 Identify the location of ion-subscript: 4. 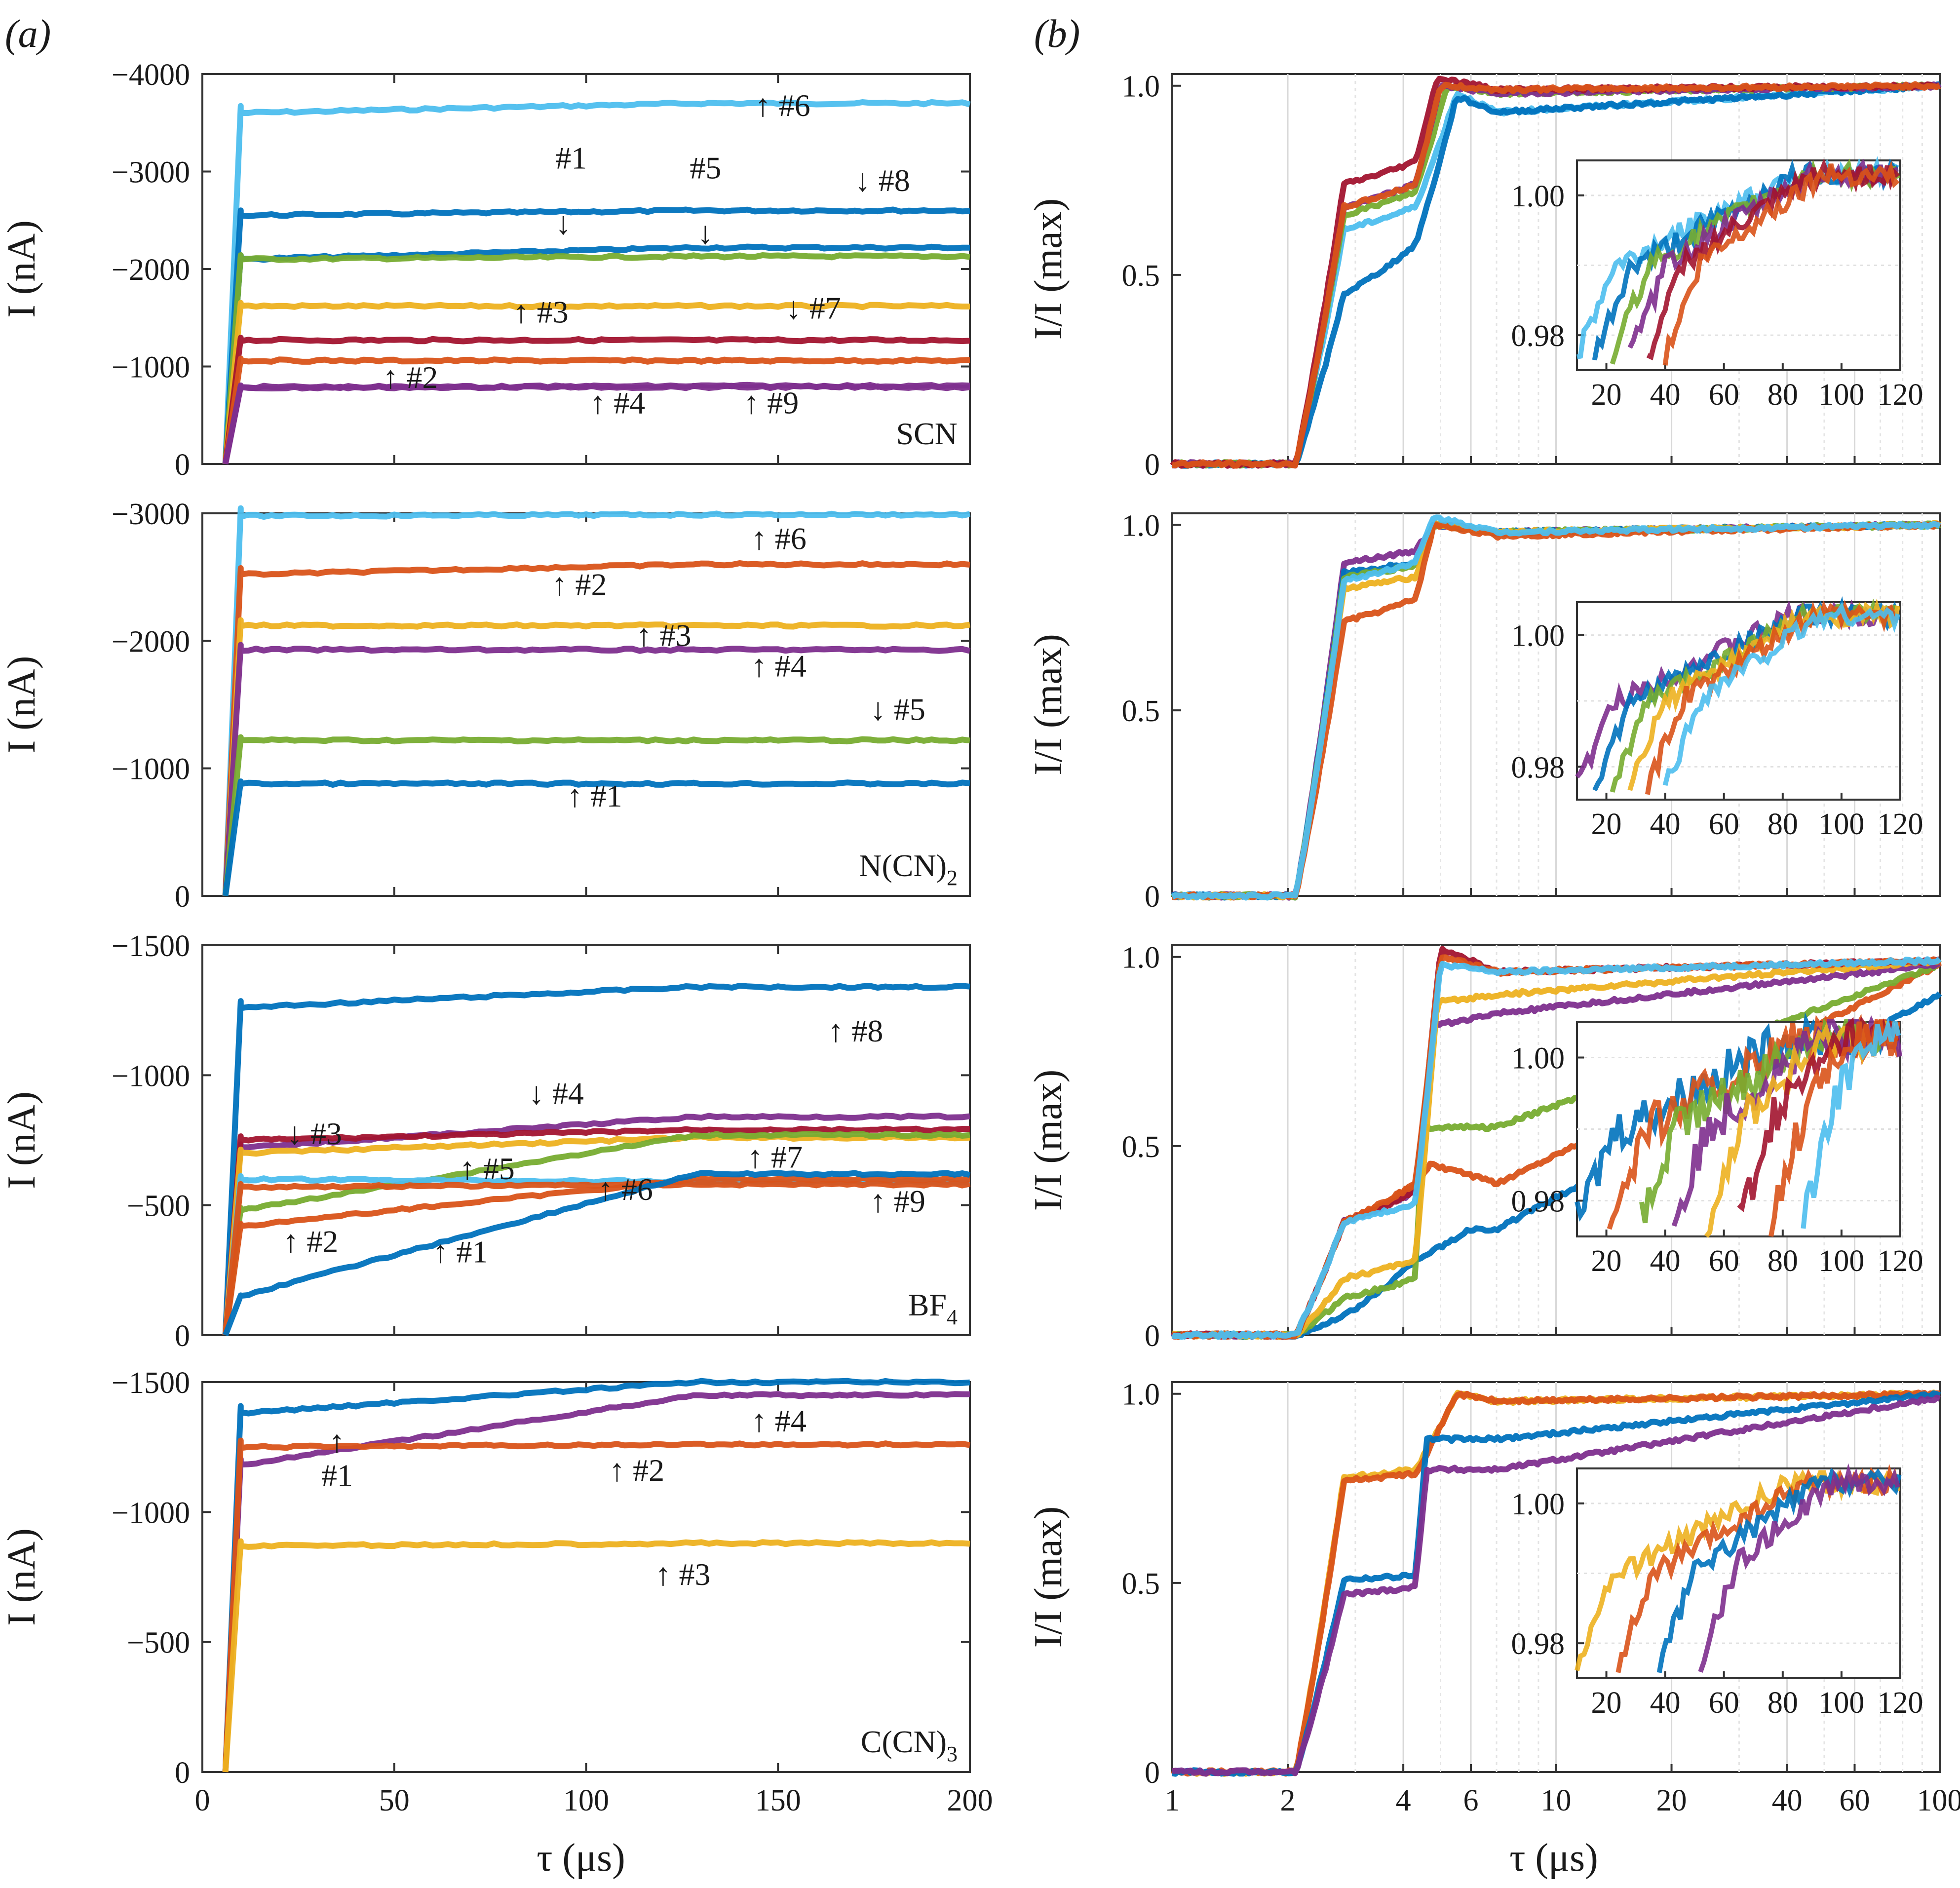
(952, 1317).